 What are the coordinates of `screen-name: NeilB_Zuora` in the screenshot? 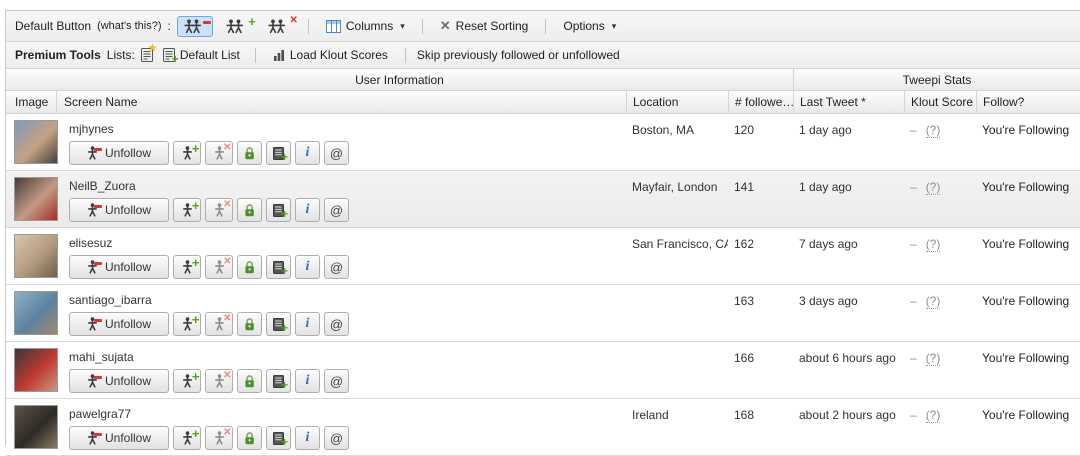 It's located at (102, 186).